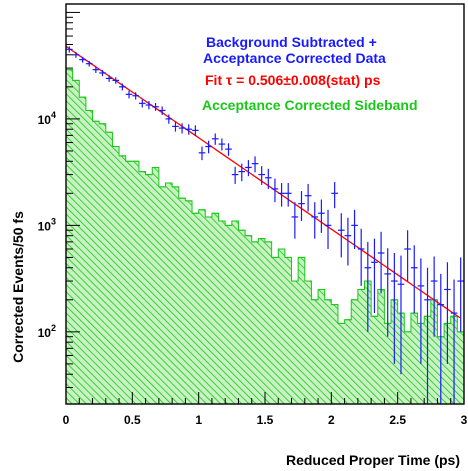 The width and height of the screenshot is (468, 471). What do you see at coordinates (66, 420) in the screenshot?
I see `x-tick-label: 0` at bounding box center [66, 420].